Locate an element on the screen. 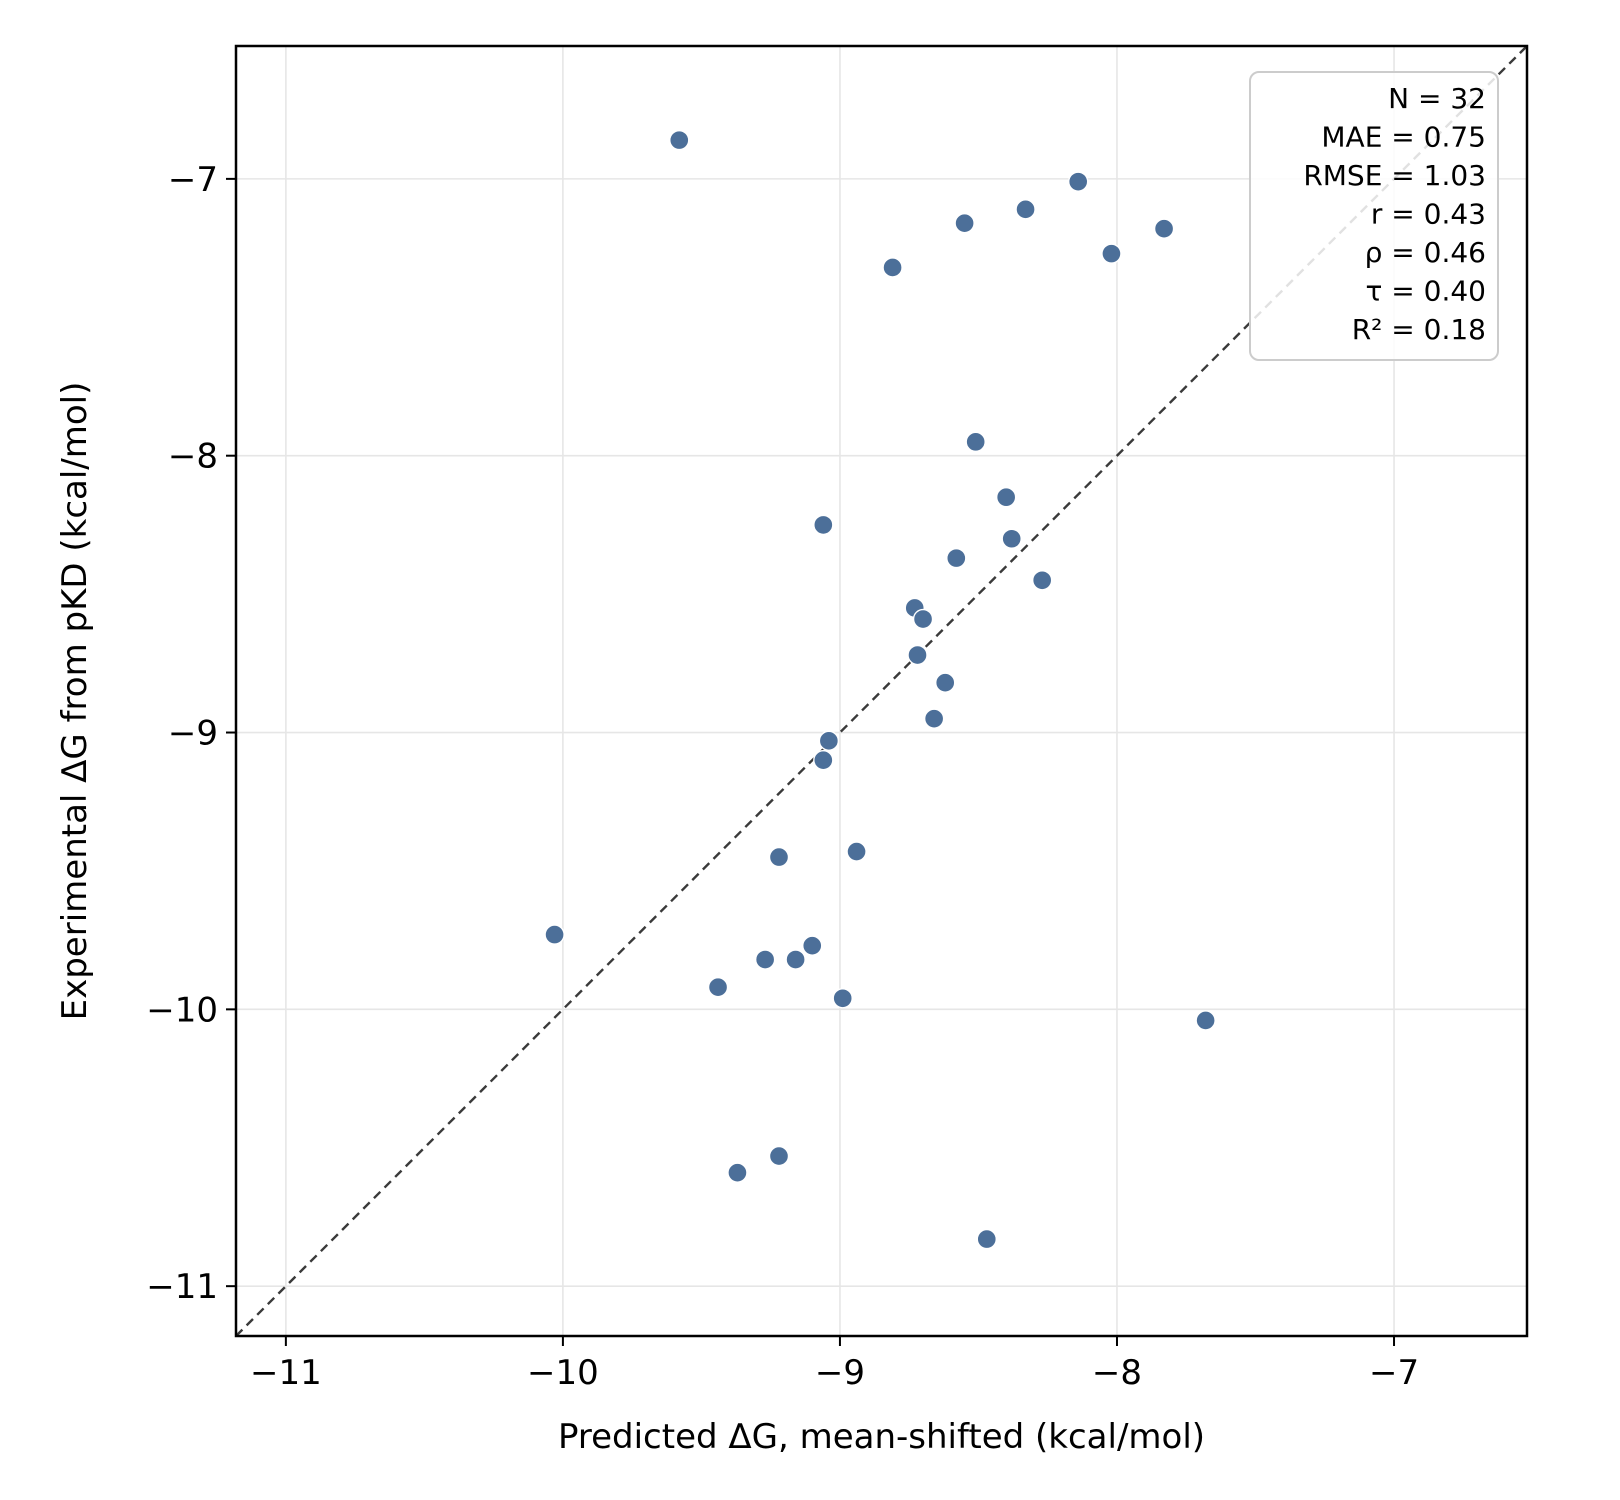  stat-line-0: N = 32 is located at coordinates (1437, 98).